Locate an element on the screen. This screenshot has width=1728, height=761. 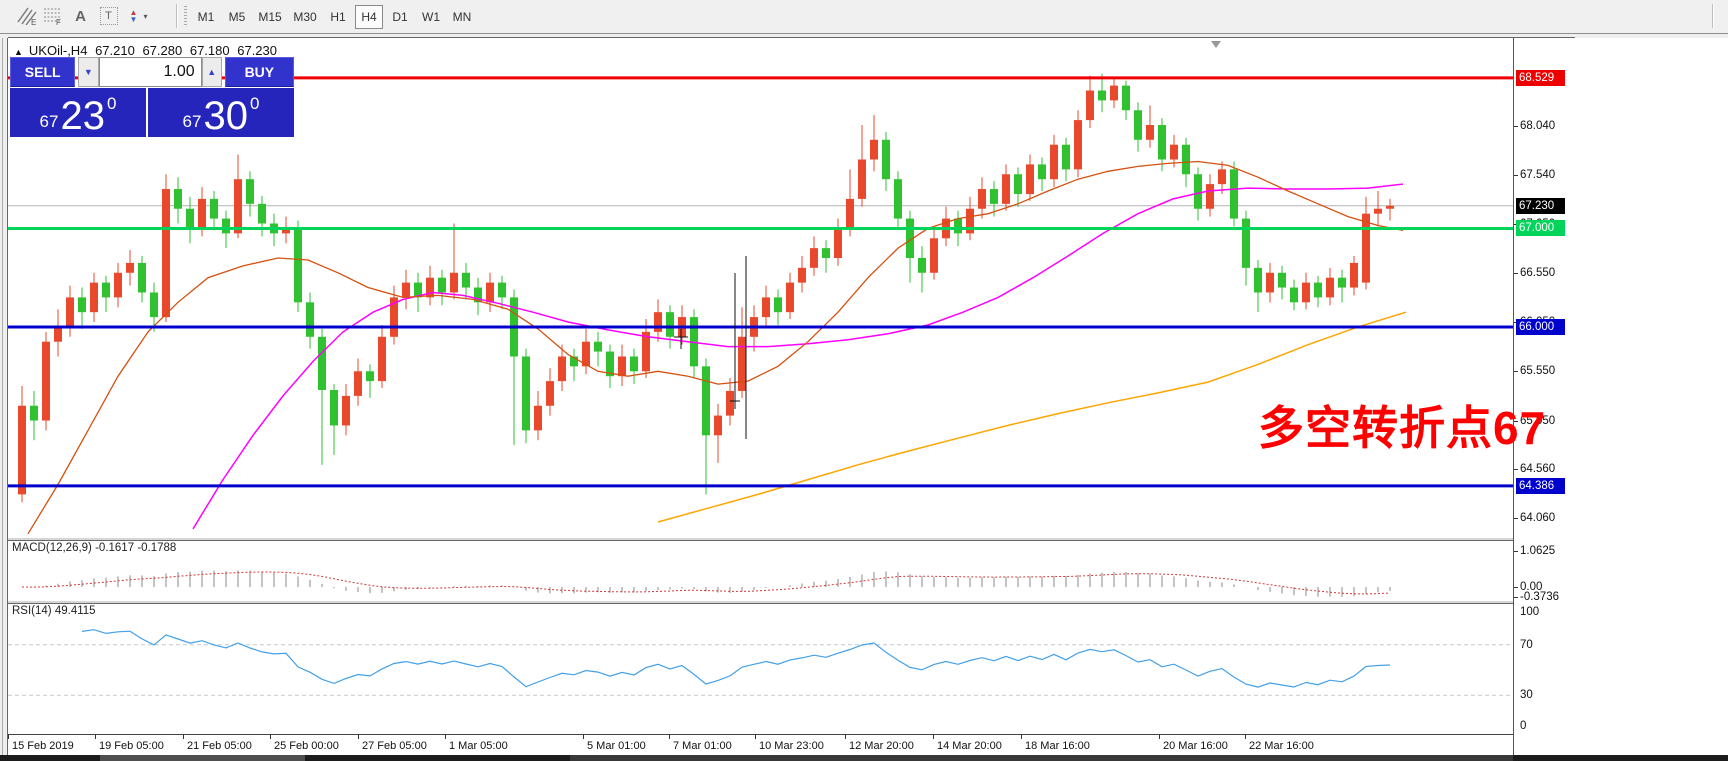
taskbar-strip is located at coordinates (864, 758).